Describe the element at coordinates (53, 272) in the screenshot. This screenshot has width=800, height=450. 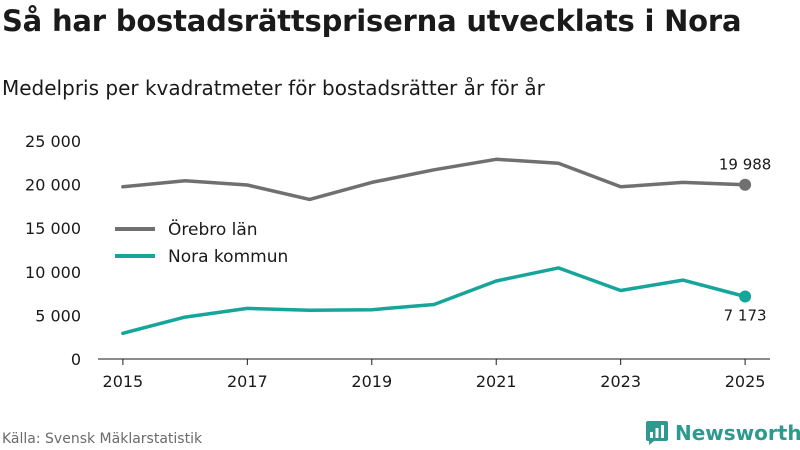
I see `y-tick-label: 10 000` at that location.